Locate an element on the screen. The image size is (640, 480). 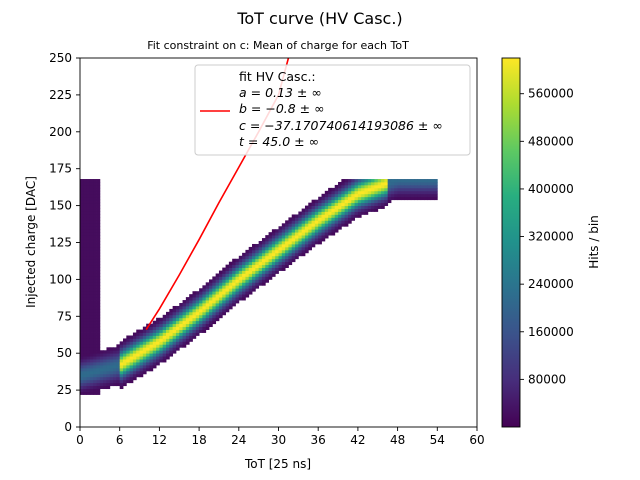
x-tick-label: 36 is located at coordinates (318, 440).